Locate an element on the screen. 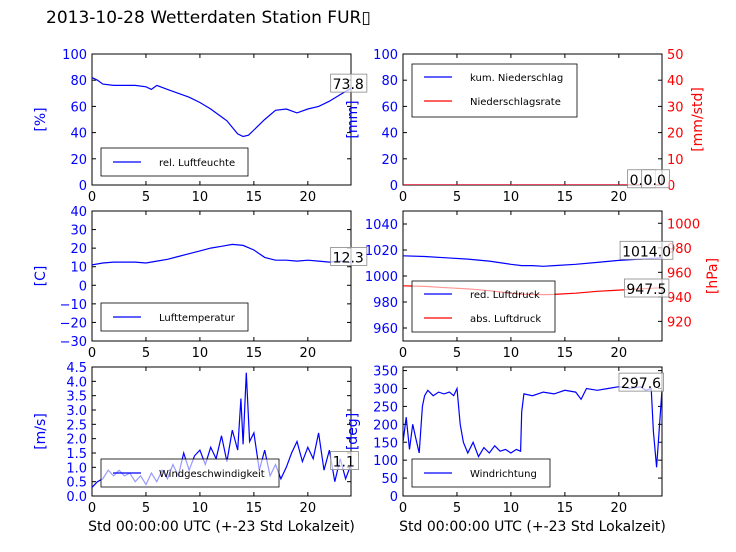 The image size is (736, 552). panel2-ytick-label: −20 is located at coordinates (73, 323).